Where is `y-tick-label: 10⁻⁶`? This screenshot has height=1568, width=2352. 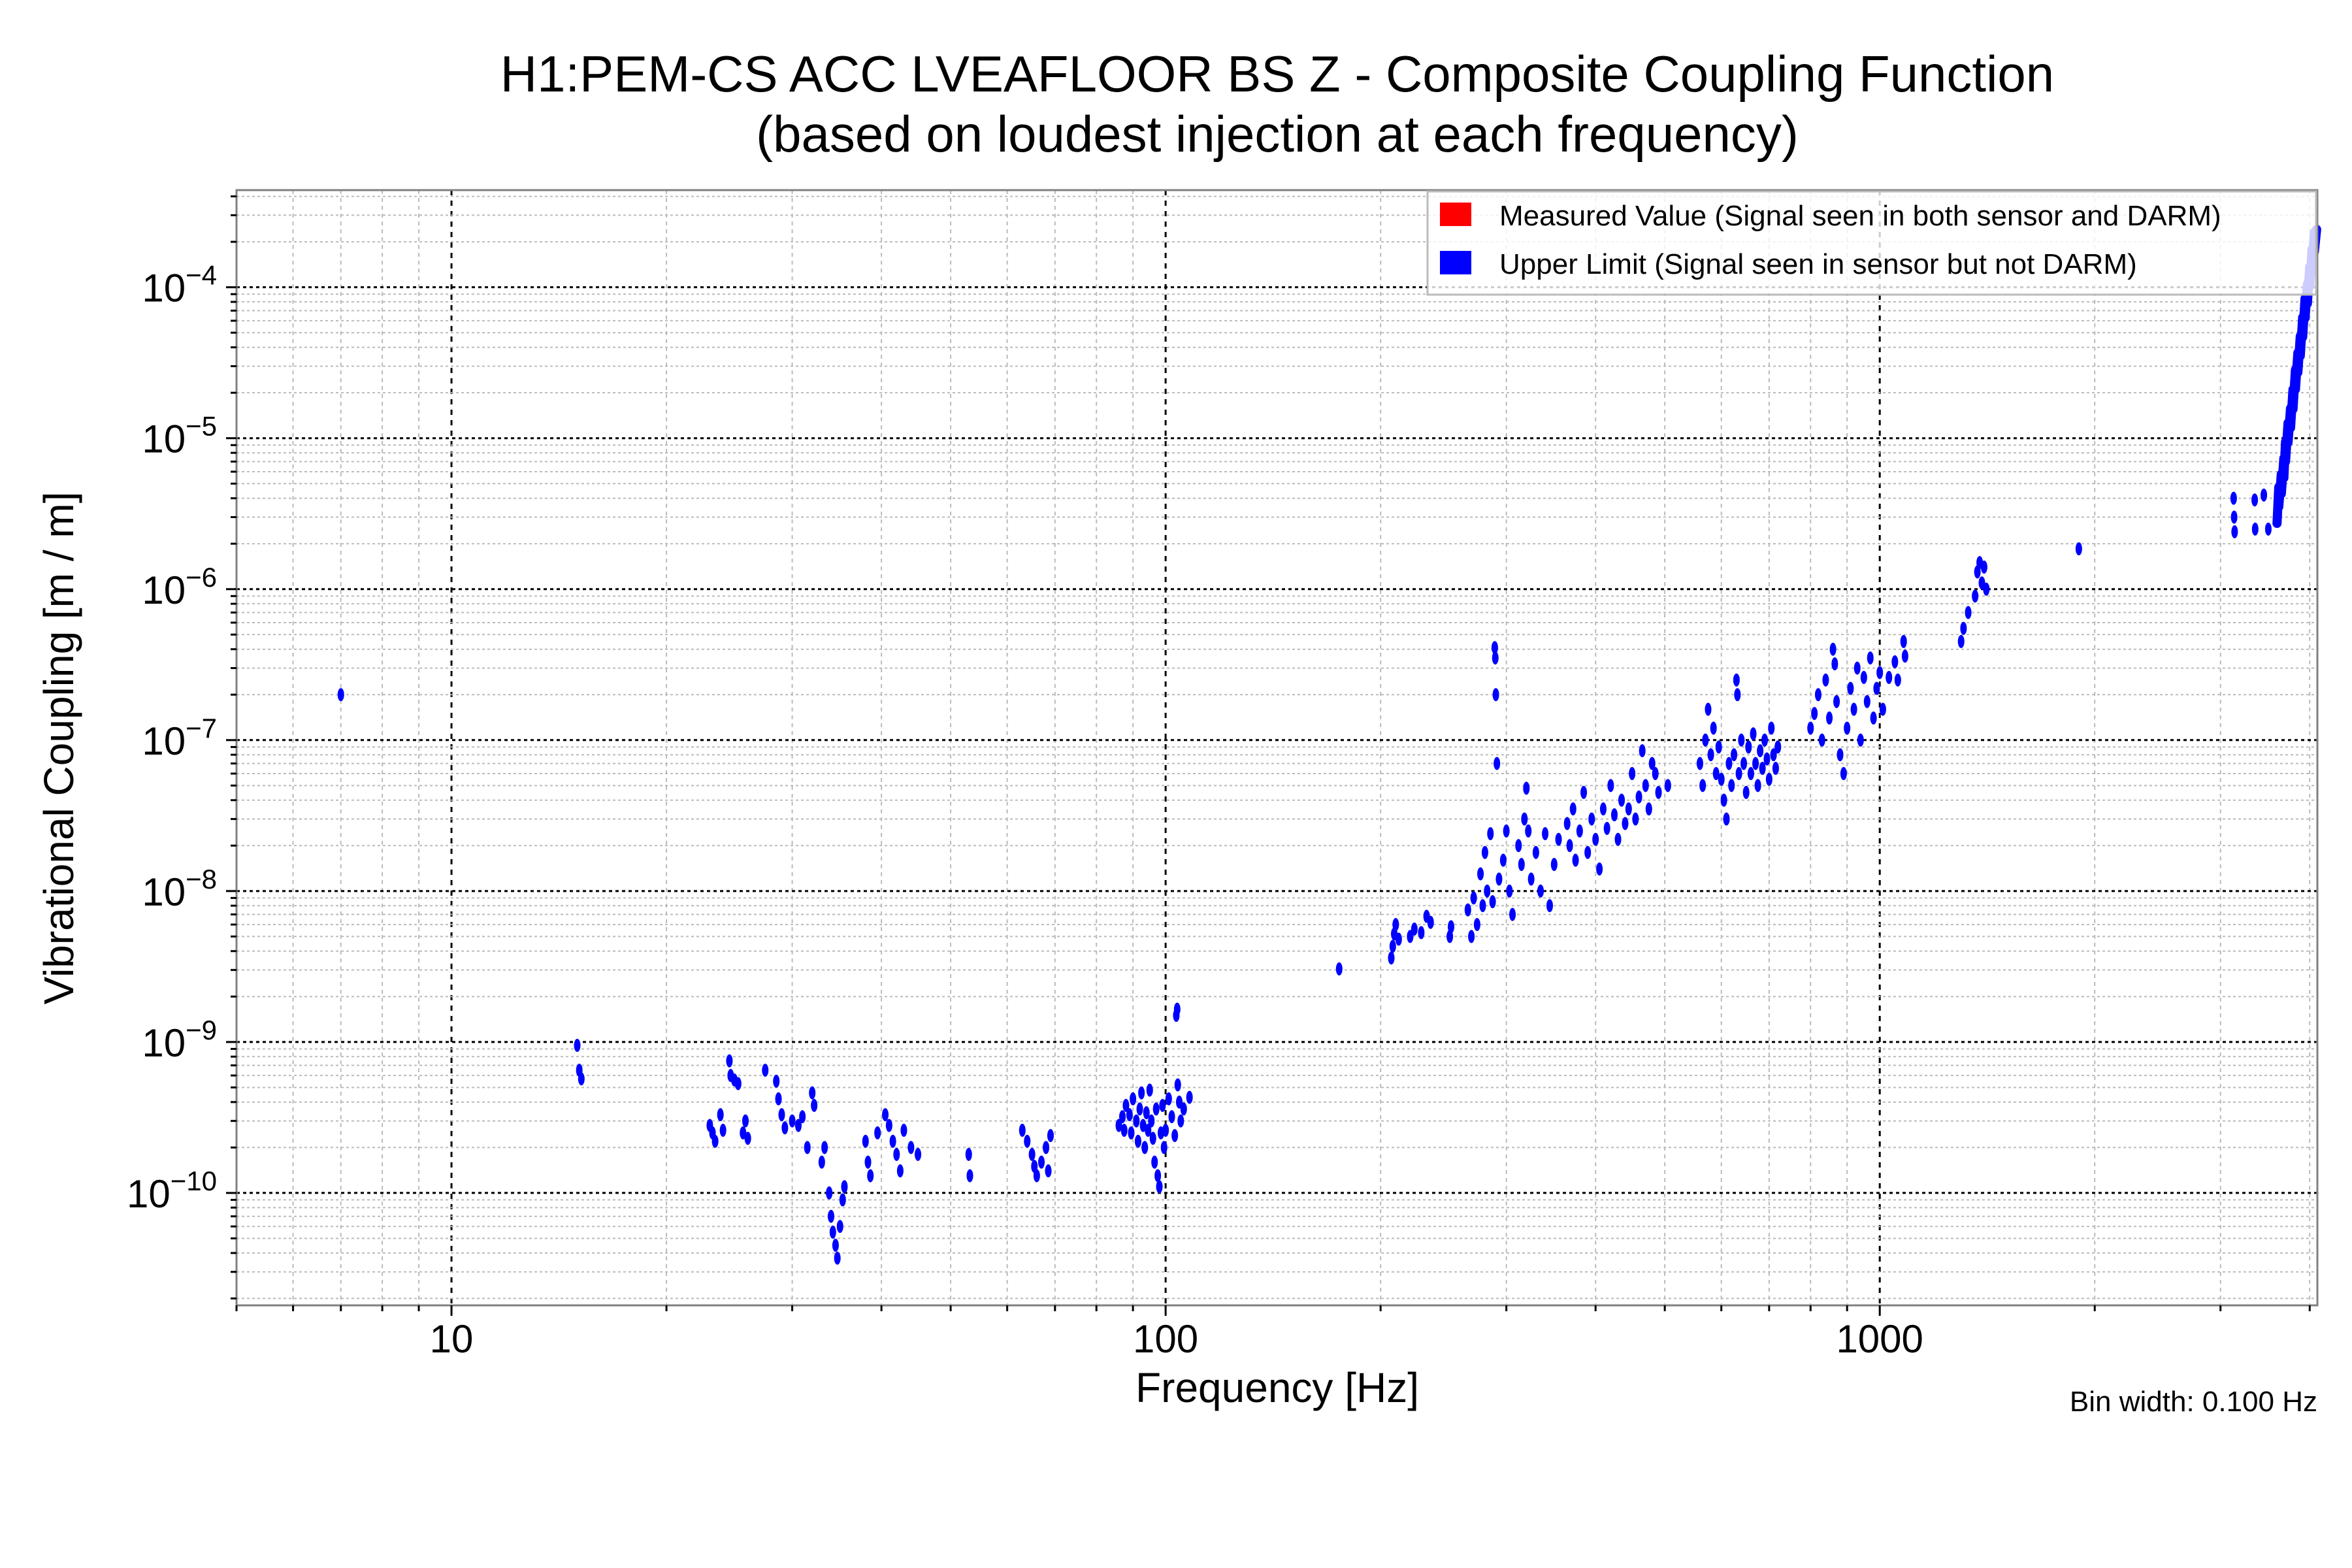 y-tick-label: 10⁻⁶ is located at coordinates (179, 587).